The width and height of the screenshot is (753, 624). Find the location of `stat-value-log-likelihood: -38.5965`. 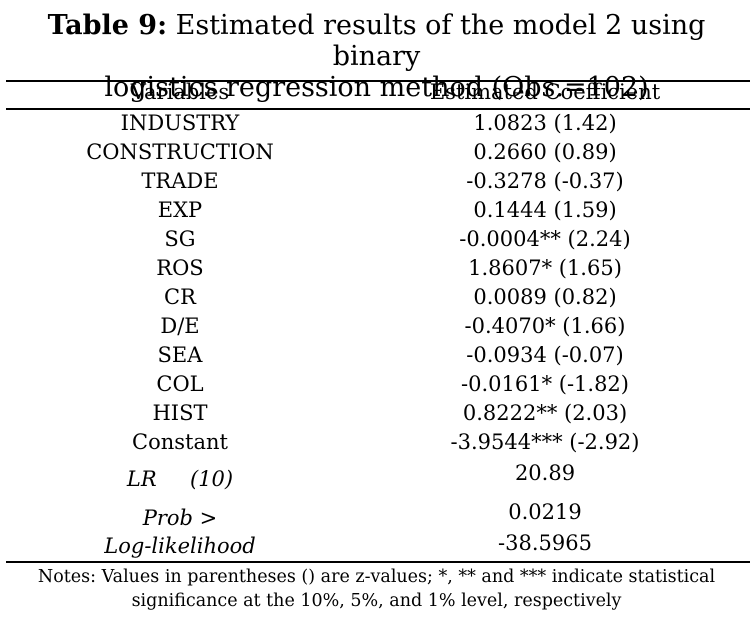

stat-value-log-likelihood: -38.5965 is located at coordinates (545, 543).